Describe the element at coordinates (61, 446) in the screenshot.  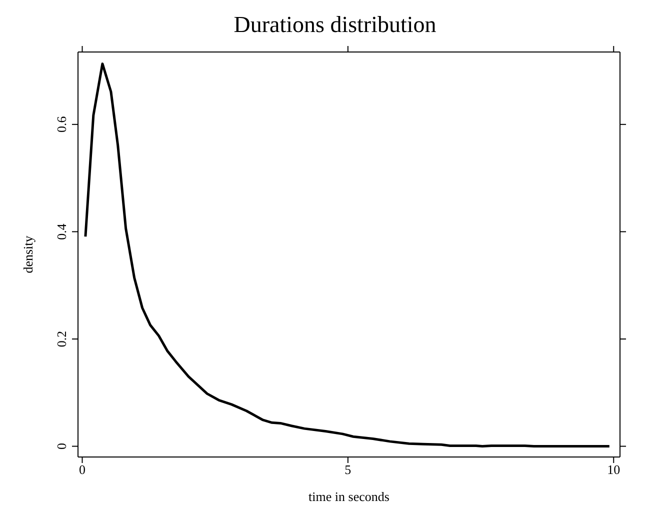
I see `y-tick-label: 0` at that location.